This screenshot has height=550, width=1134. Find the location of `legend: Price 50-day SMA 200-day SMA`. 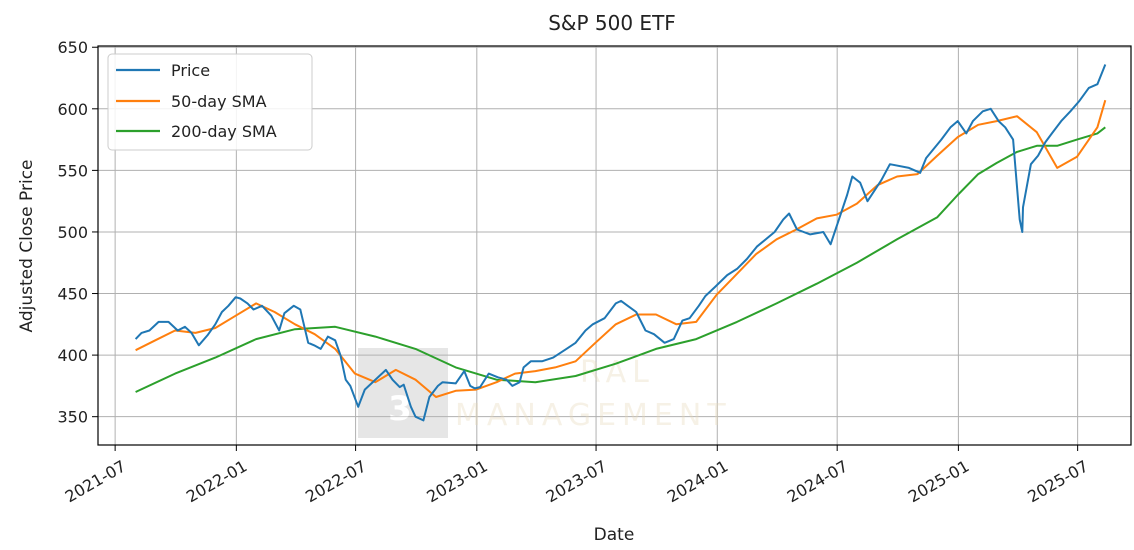

legend: Price 50-day SMA 200-day SMA is located at coordinates (210, 102).